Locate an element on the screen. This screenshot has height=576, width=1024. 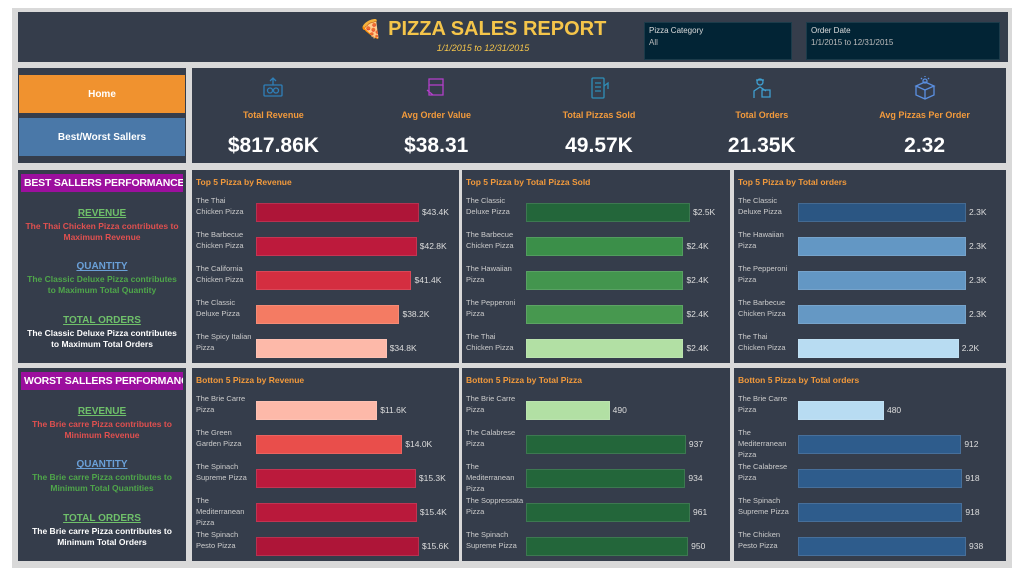
bar-row: The Mediterranean Pizza 912 is located at coordinates (870, 443).